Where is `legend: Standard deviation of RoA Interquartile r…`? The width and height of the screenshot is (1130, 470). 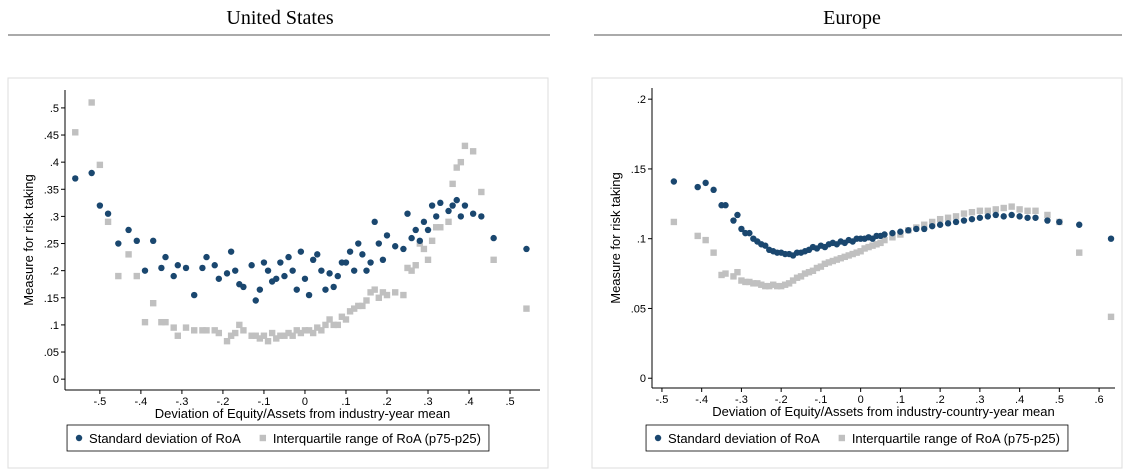
legend: Standard deviation of RoA Interquartile r… is located at coordinates (278, 438).